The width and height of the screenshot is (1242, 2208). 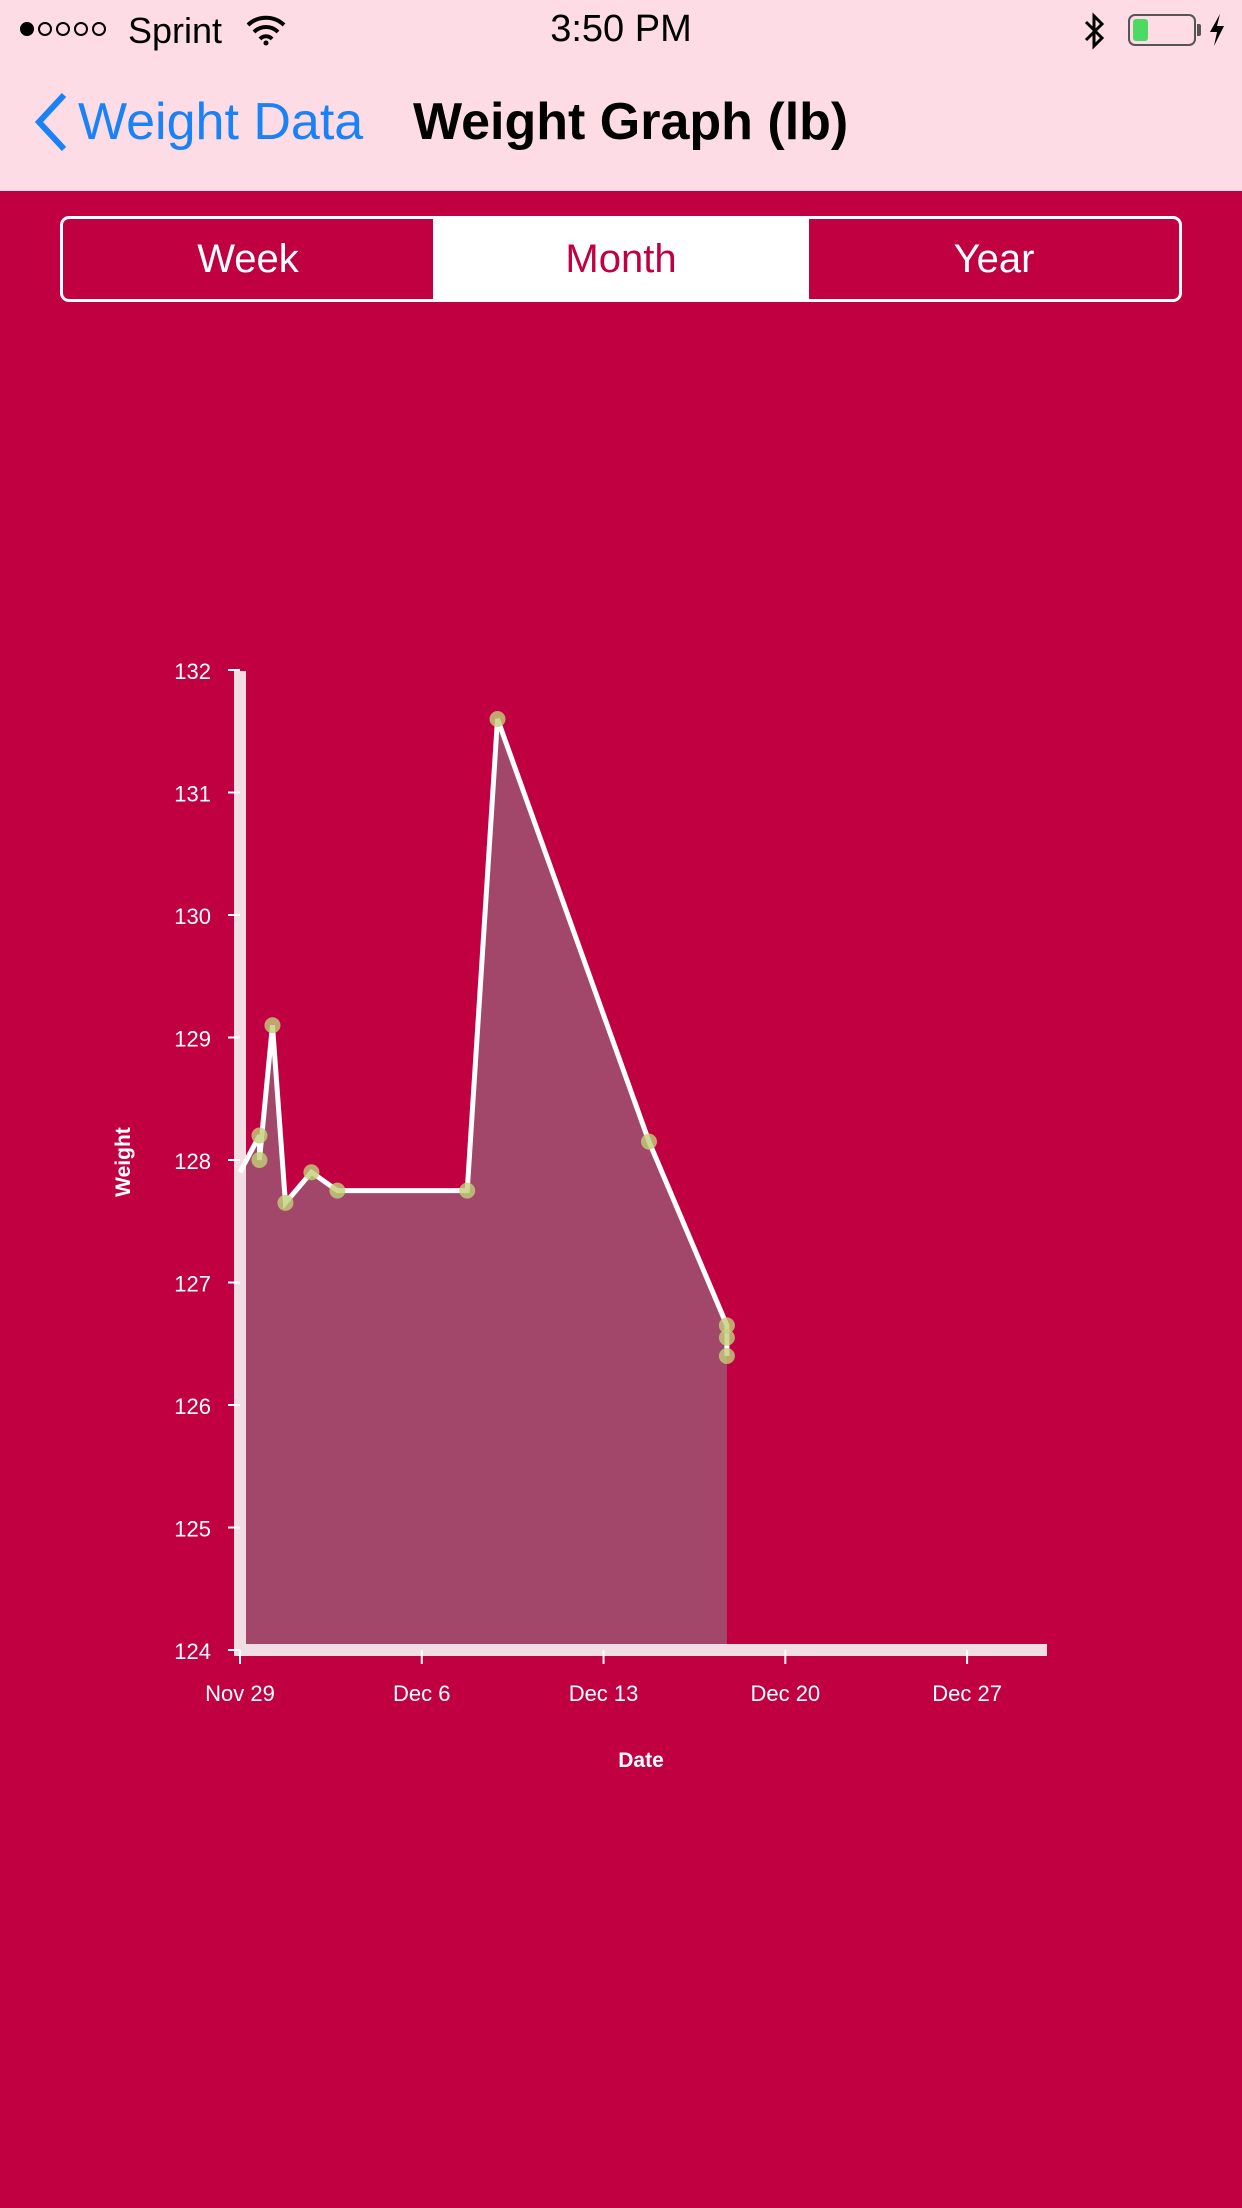 What do you see at coordinates (1199, 30) in the screenshot?
I see `battery-cap` at bounding box center [1199, 30].